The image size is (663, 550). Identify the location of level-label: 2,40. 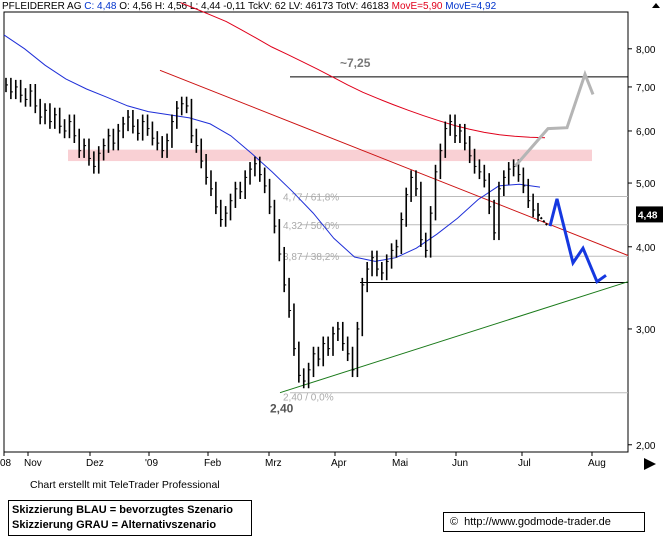
(282, 409).